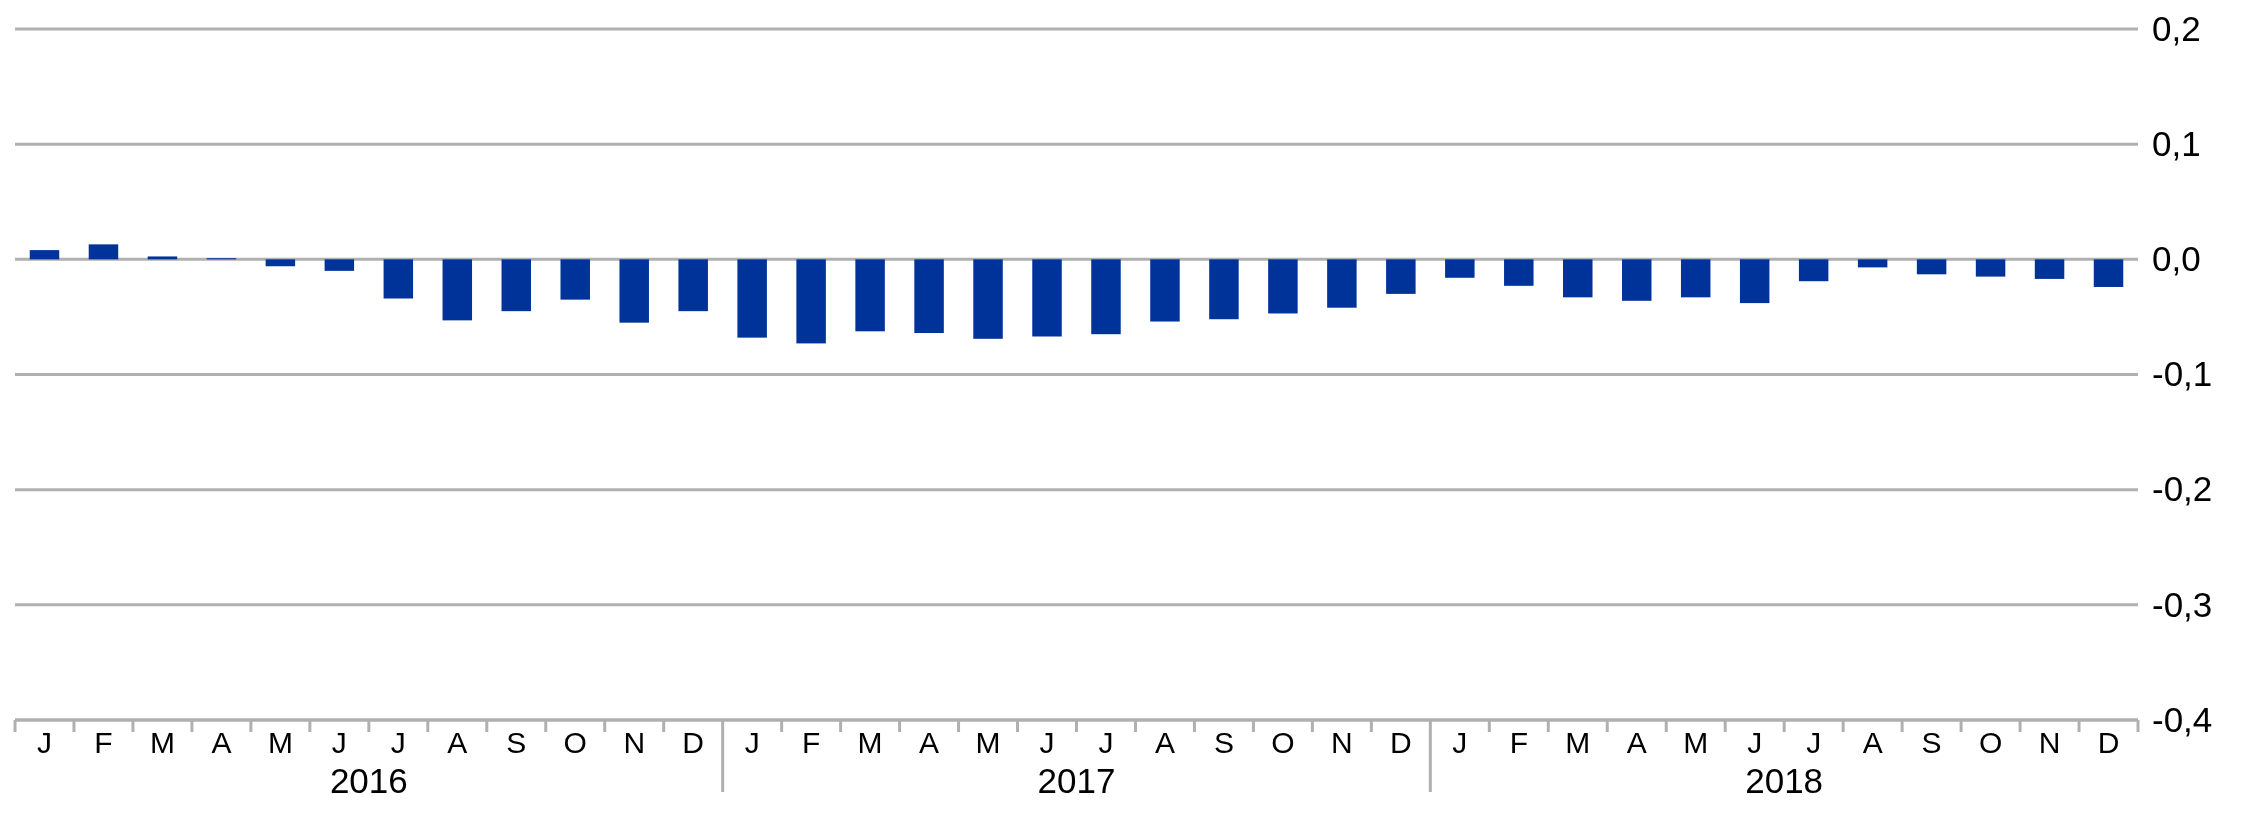  What do you see at coordinates (1076, 780) in the screenshot?
I see `text: 2017` at bounding box center [1076, 780].